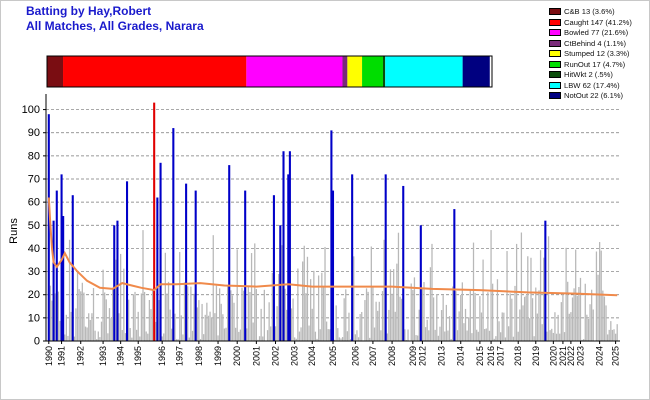 Image resolution: width=650 pixels, height=400 pixels. What do you see at coordinates (62, 356) in the screenshot?
I see `x-tick-label: 1991` at bounding box center [62, 356].